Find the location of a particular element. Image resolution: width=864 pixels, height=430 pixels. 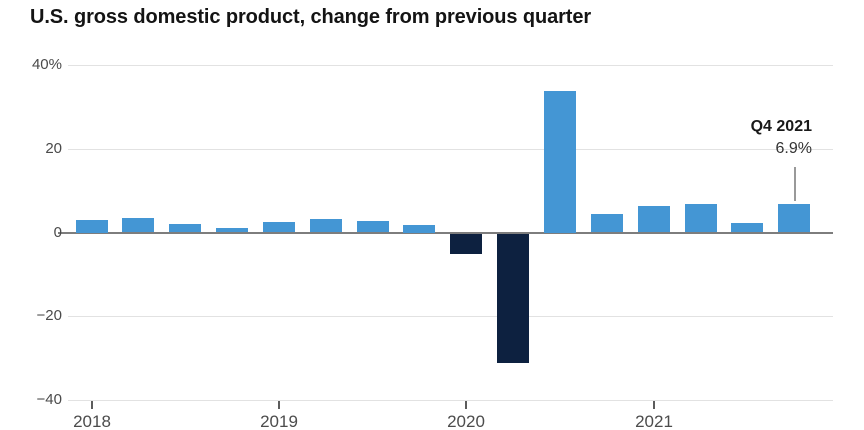

bar-q3-2020 is located at coordinates (560, 162).